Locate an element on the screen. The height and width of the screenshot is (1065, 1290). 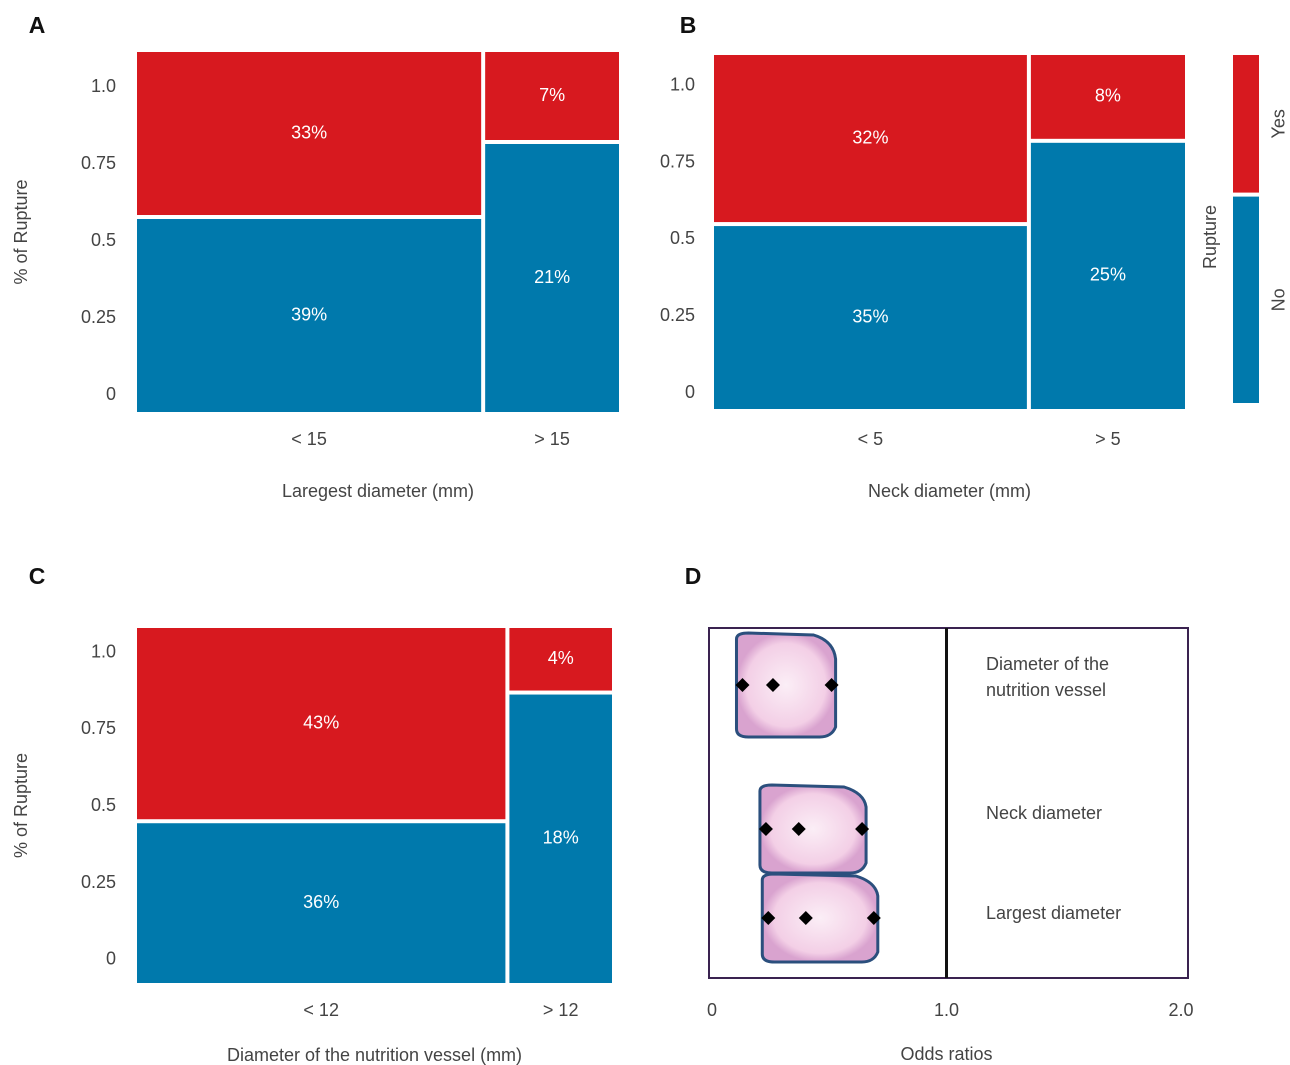
x-tick-label: > 15 is located at coordinates (552, 439).